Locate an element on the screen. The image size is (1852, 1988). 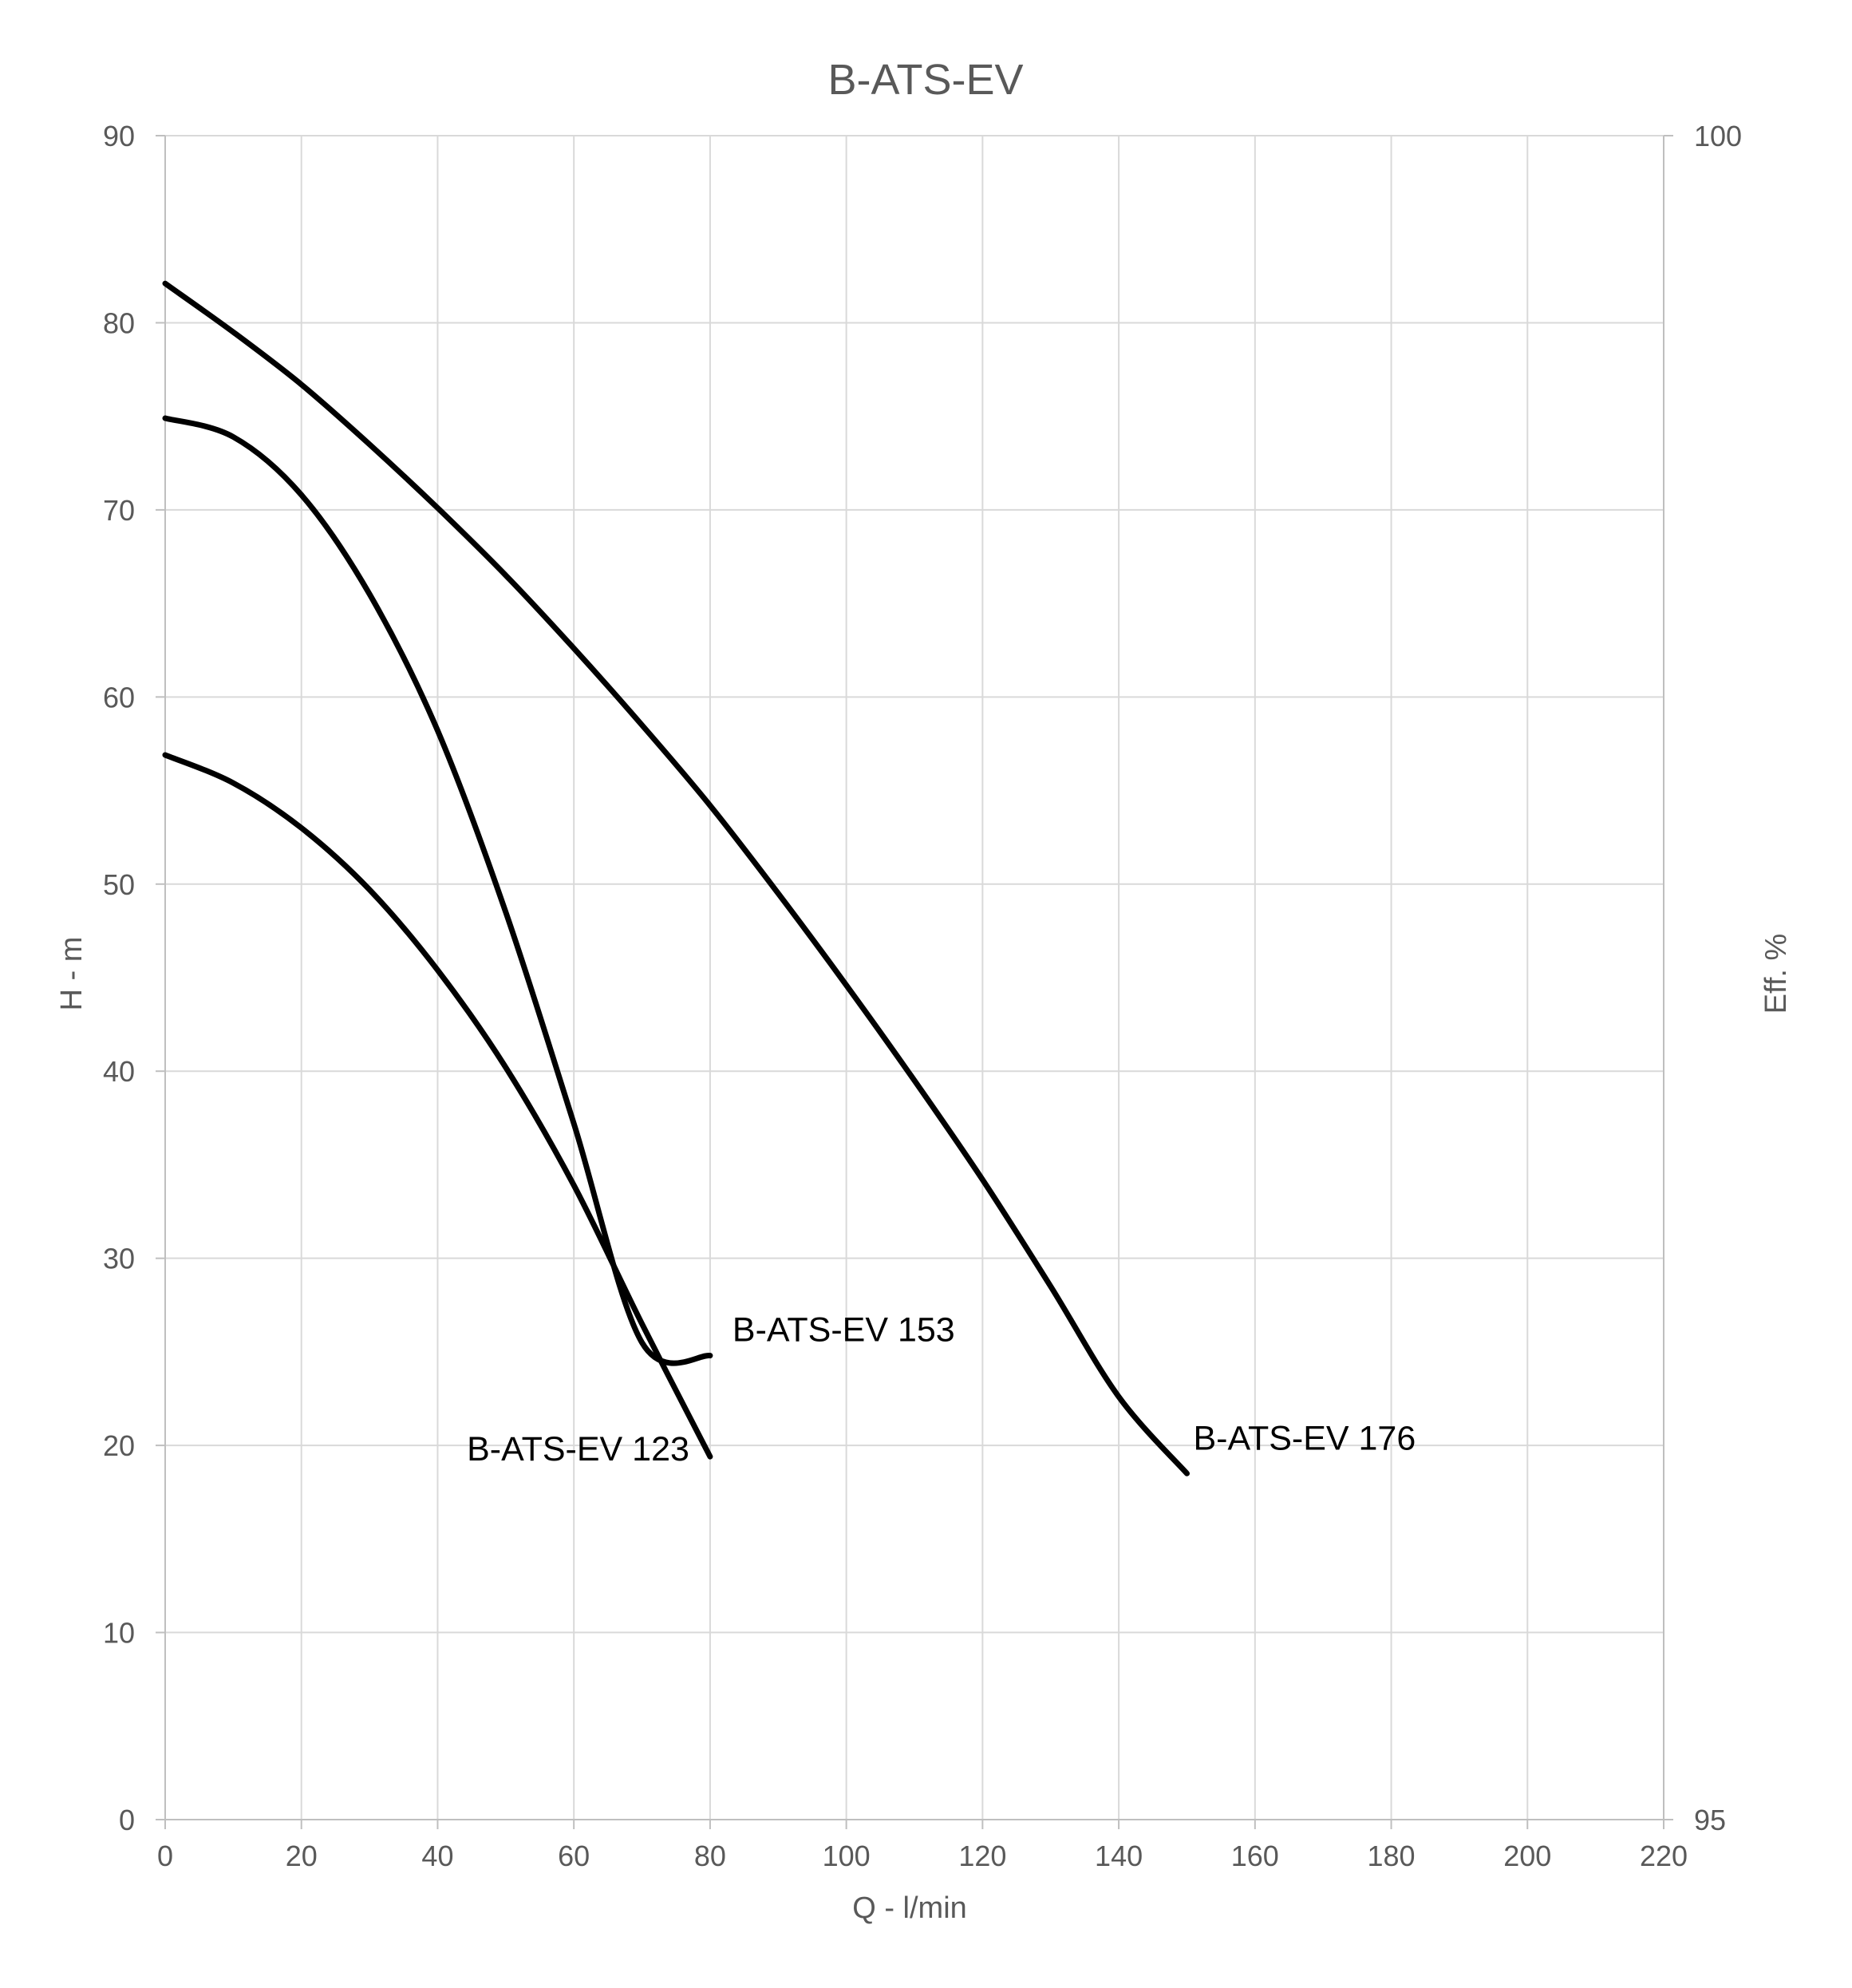
y2-axis-label: Eff. % is located at coordinates (1776, 974).